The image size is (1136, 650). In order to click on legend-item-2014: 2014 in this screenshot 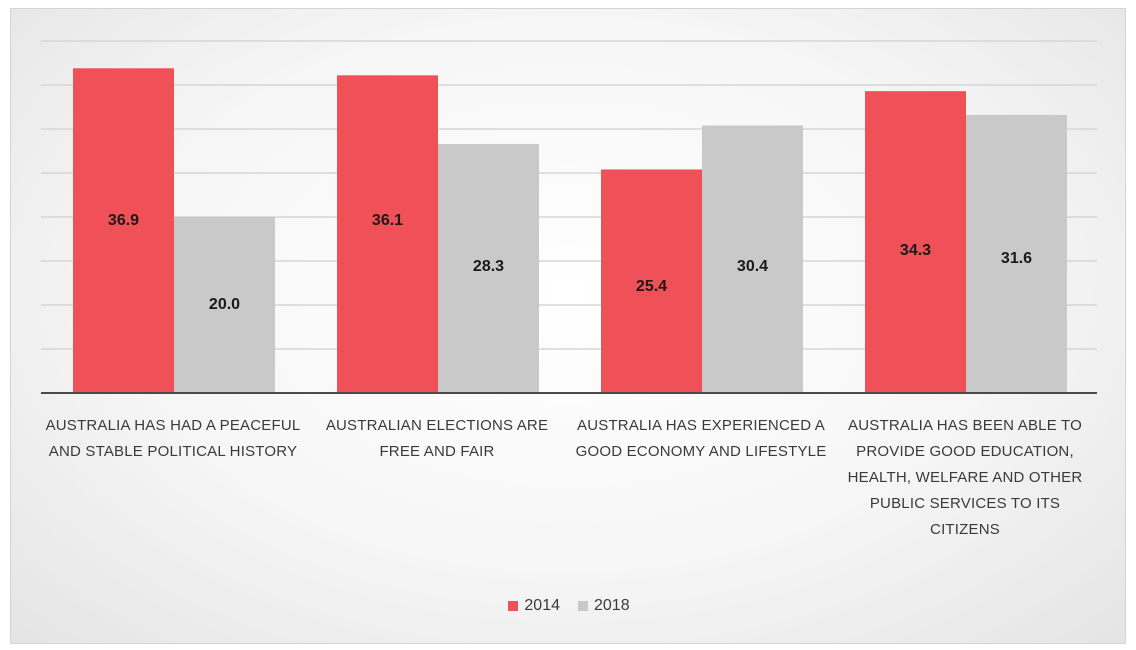, I will do `click(534, 606)`.